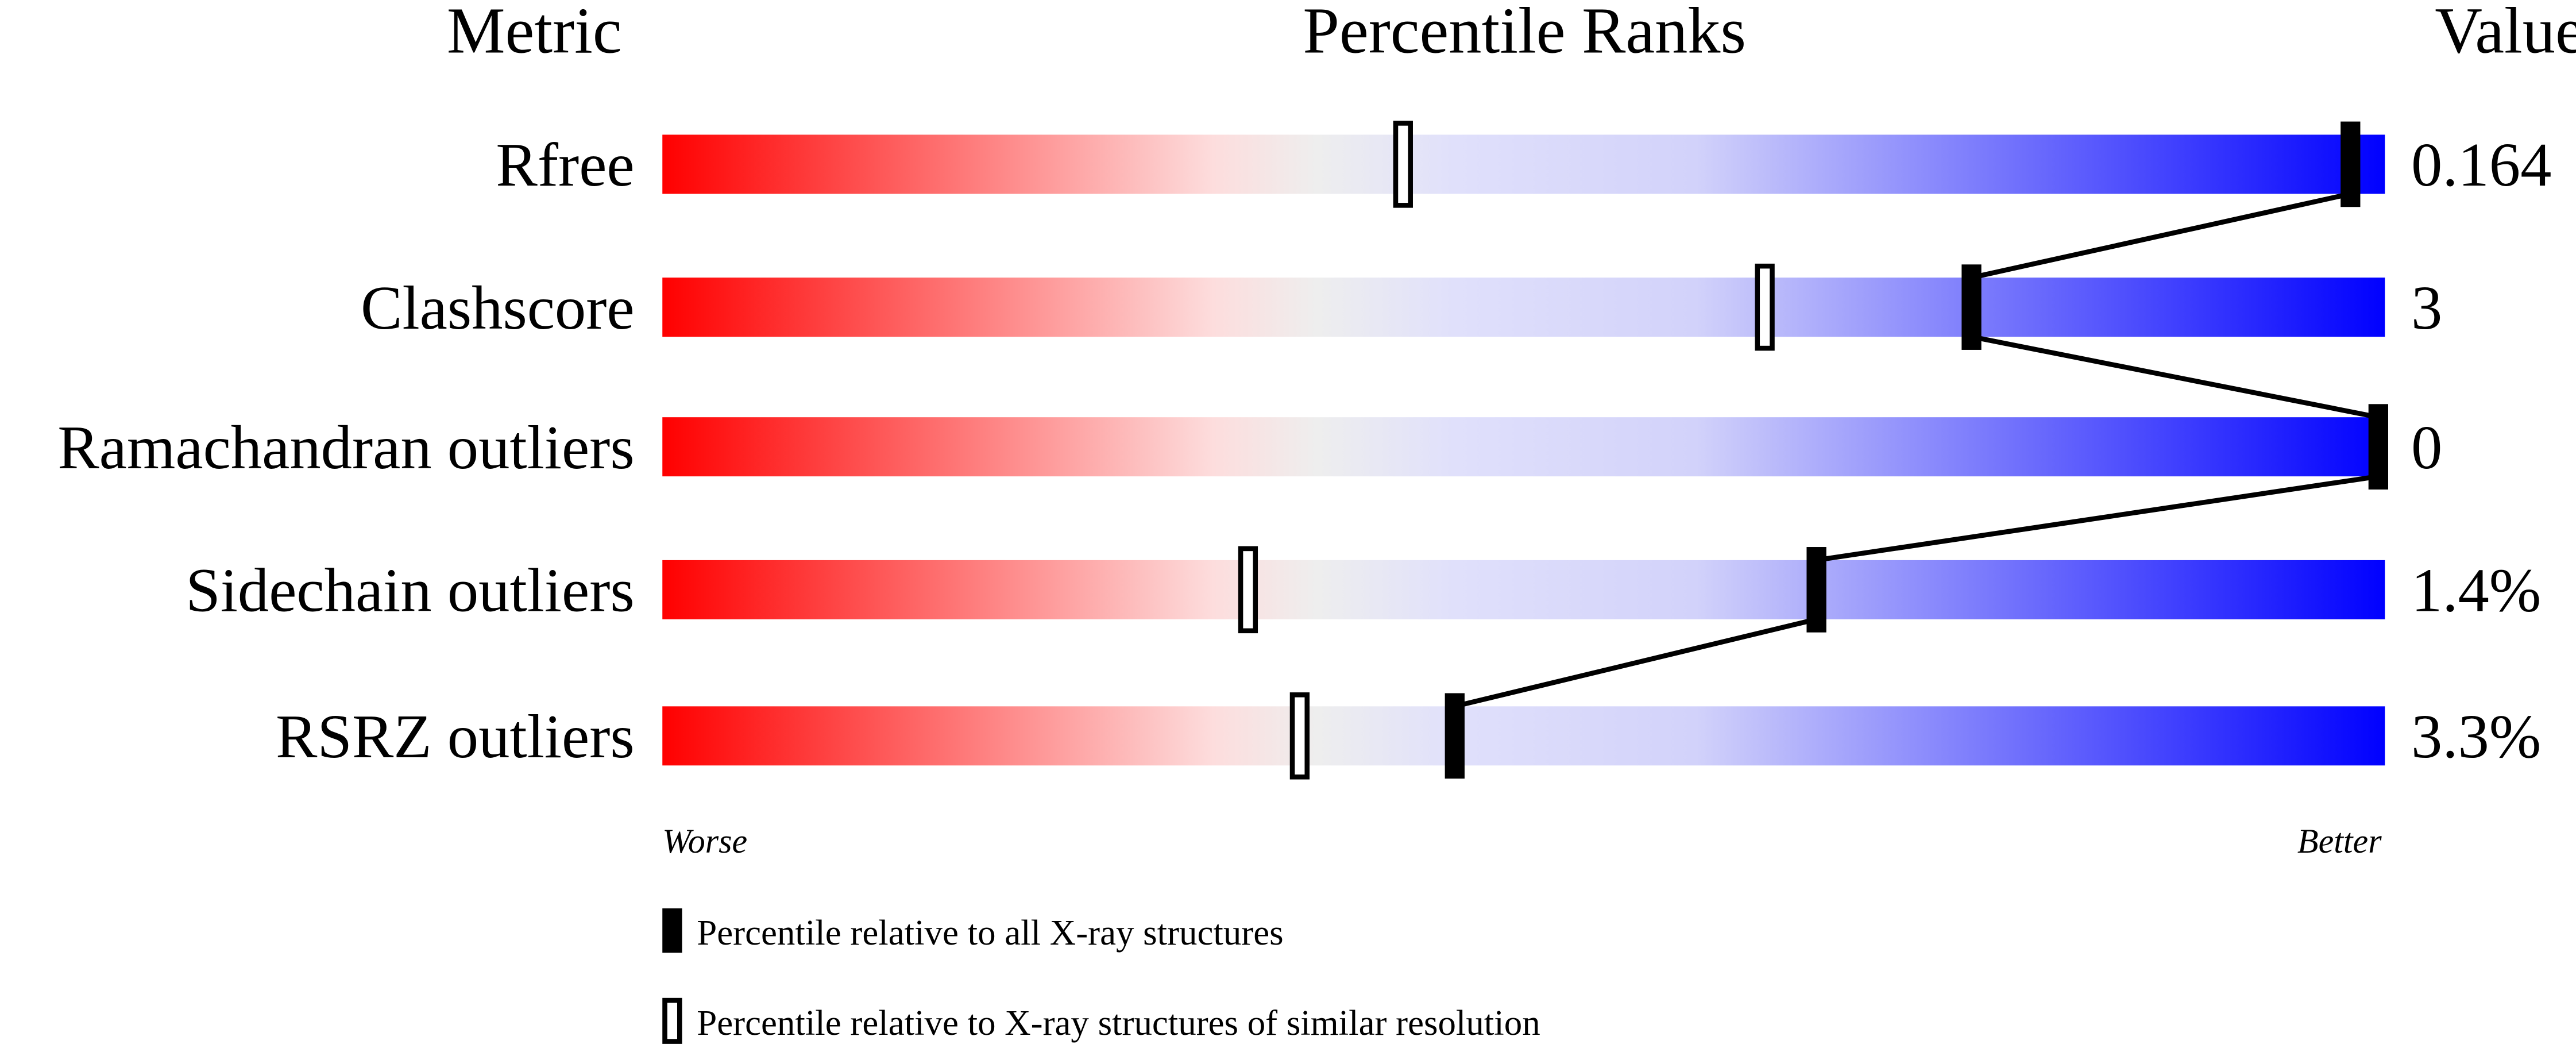  What do you see at coordinates (410, 590) in the screenshot?
I see `metric-label: Sidechain outliers` at bounding box center [410, 590].